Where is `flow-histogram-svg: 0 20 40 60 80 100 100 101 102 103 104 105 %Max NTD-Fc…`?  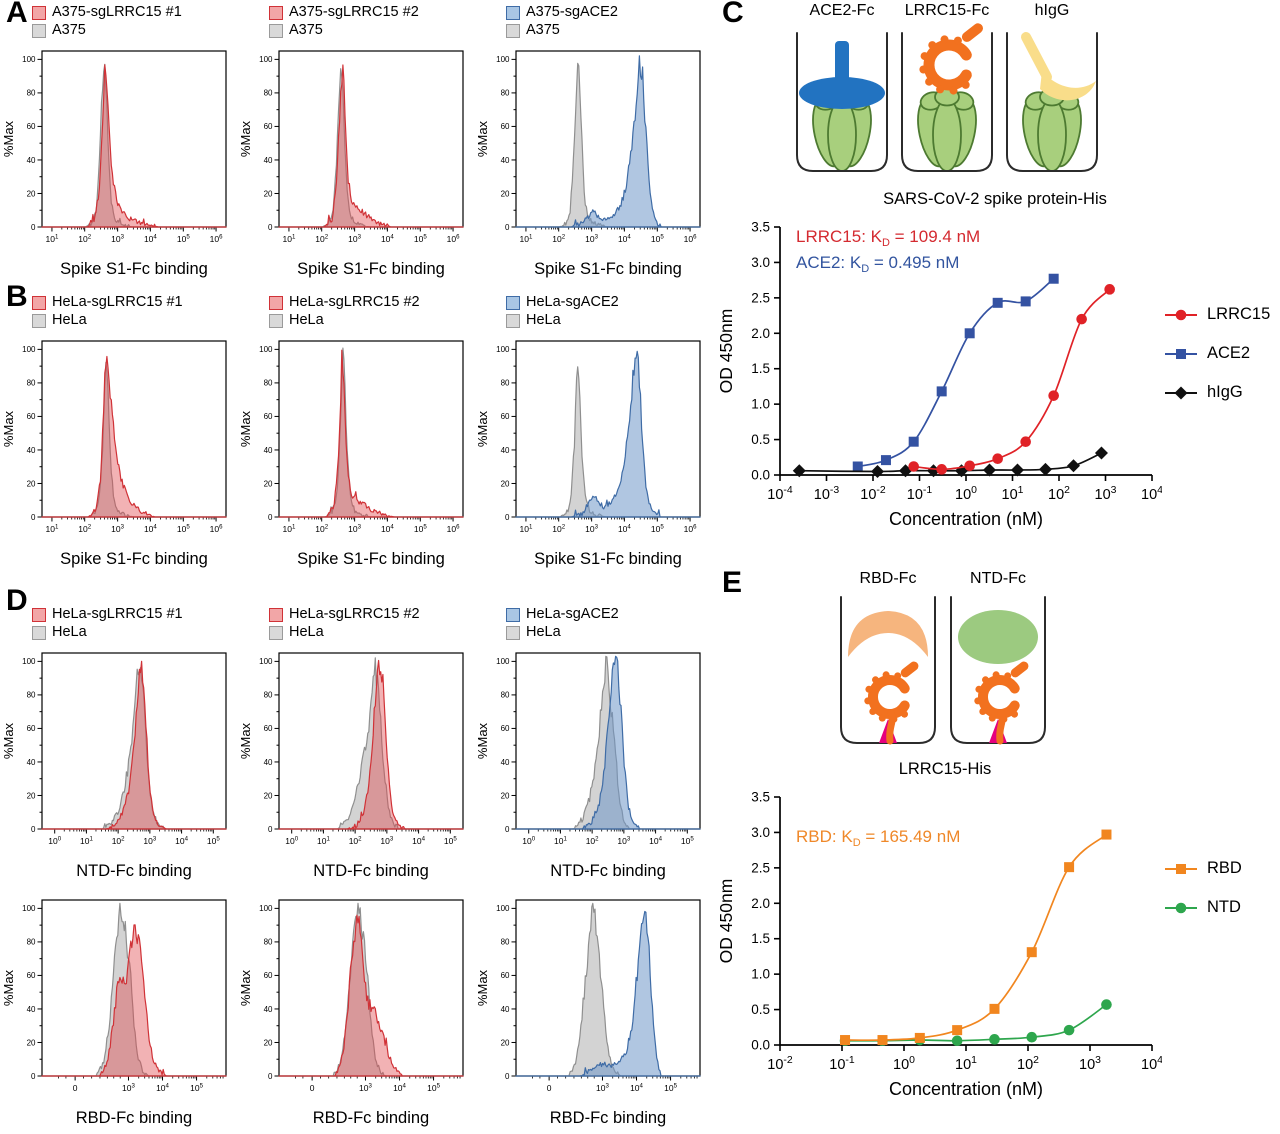
flow-histogram-svg: 0 20 40 60 80 100 100 101 102 103 104 105 %Max NTD-Fc… is located at coordinates (588, 766).